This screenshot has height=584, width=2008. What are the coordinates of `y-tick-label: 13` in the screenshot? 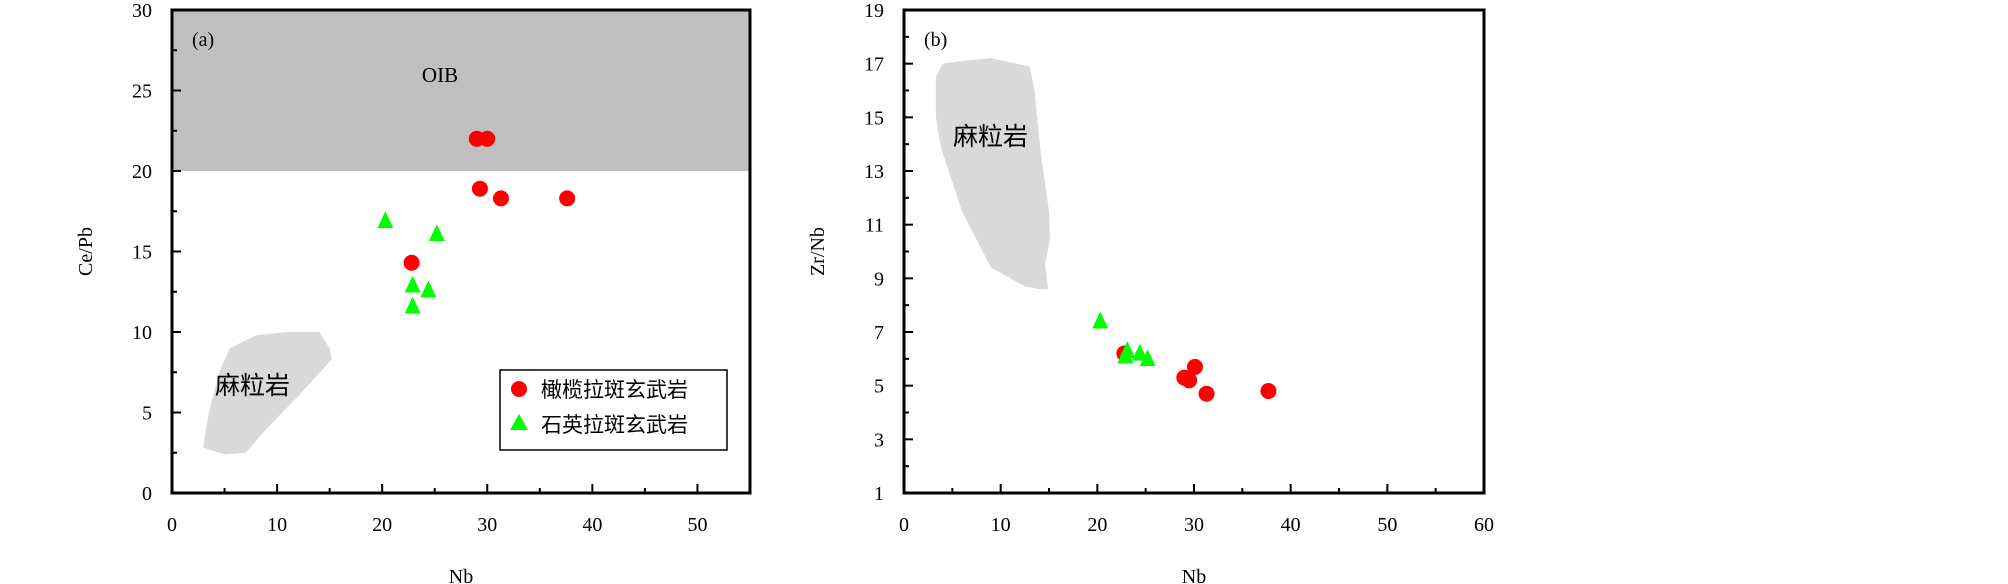 It's located at (874, 172).